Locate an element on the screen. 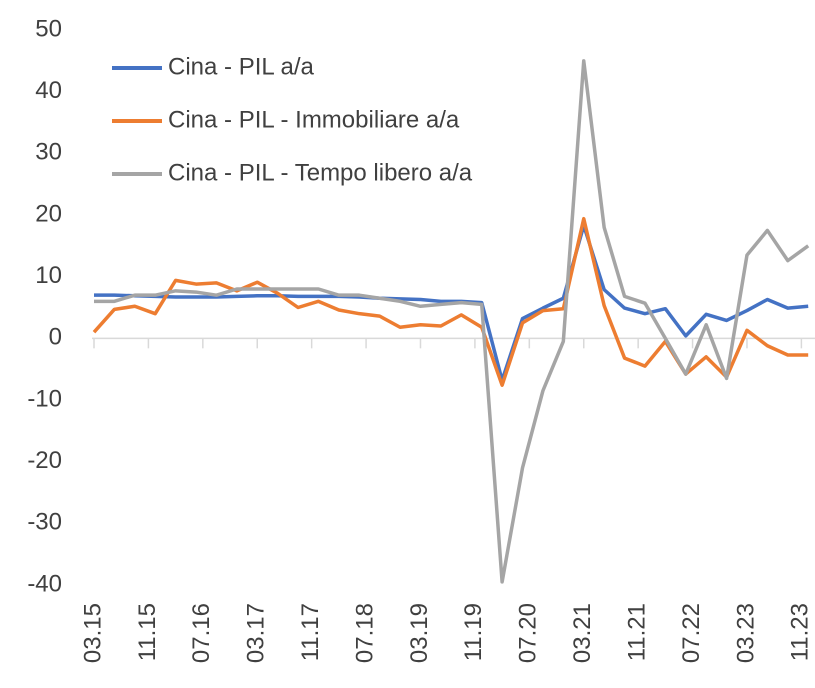  x-tick-label: 07.16 is located at coordinates (201, 633).